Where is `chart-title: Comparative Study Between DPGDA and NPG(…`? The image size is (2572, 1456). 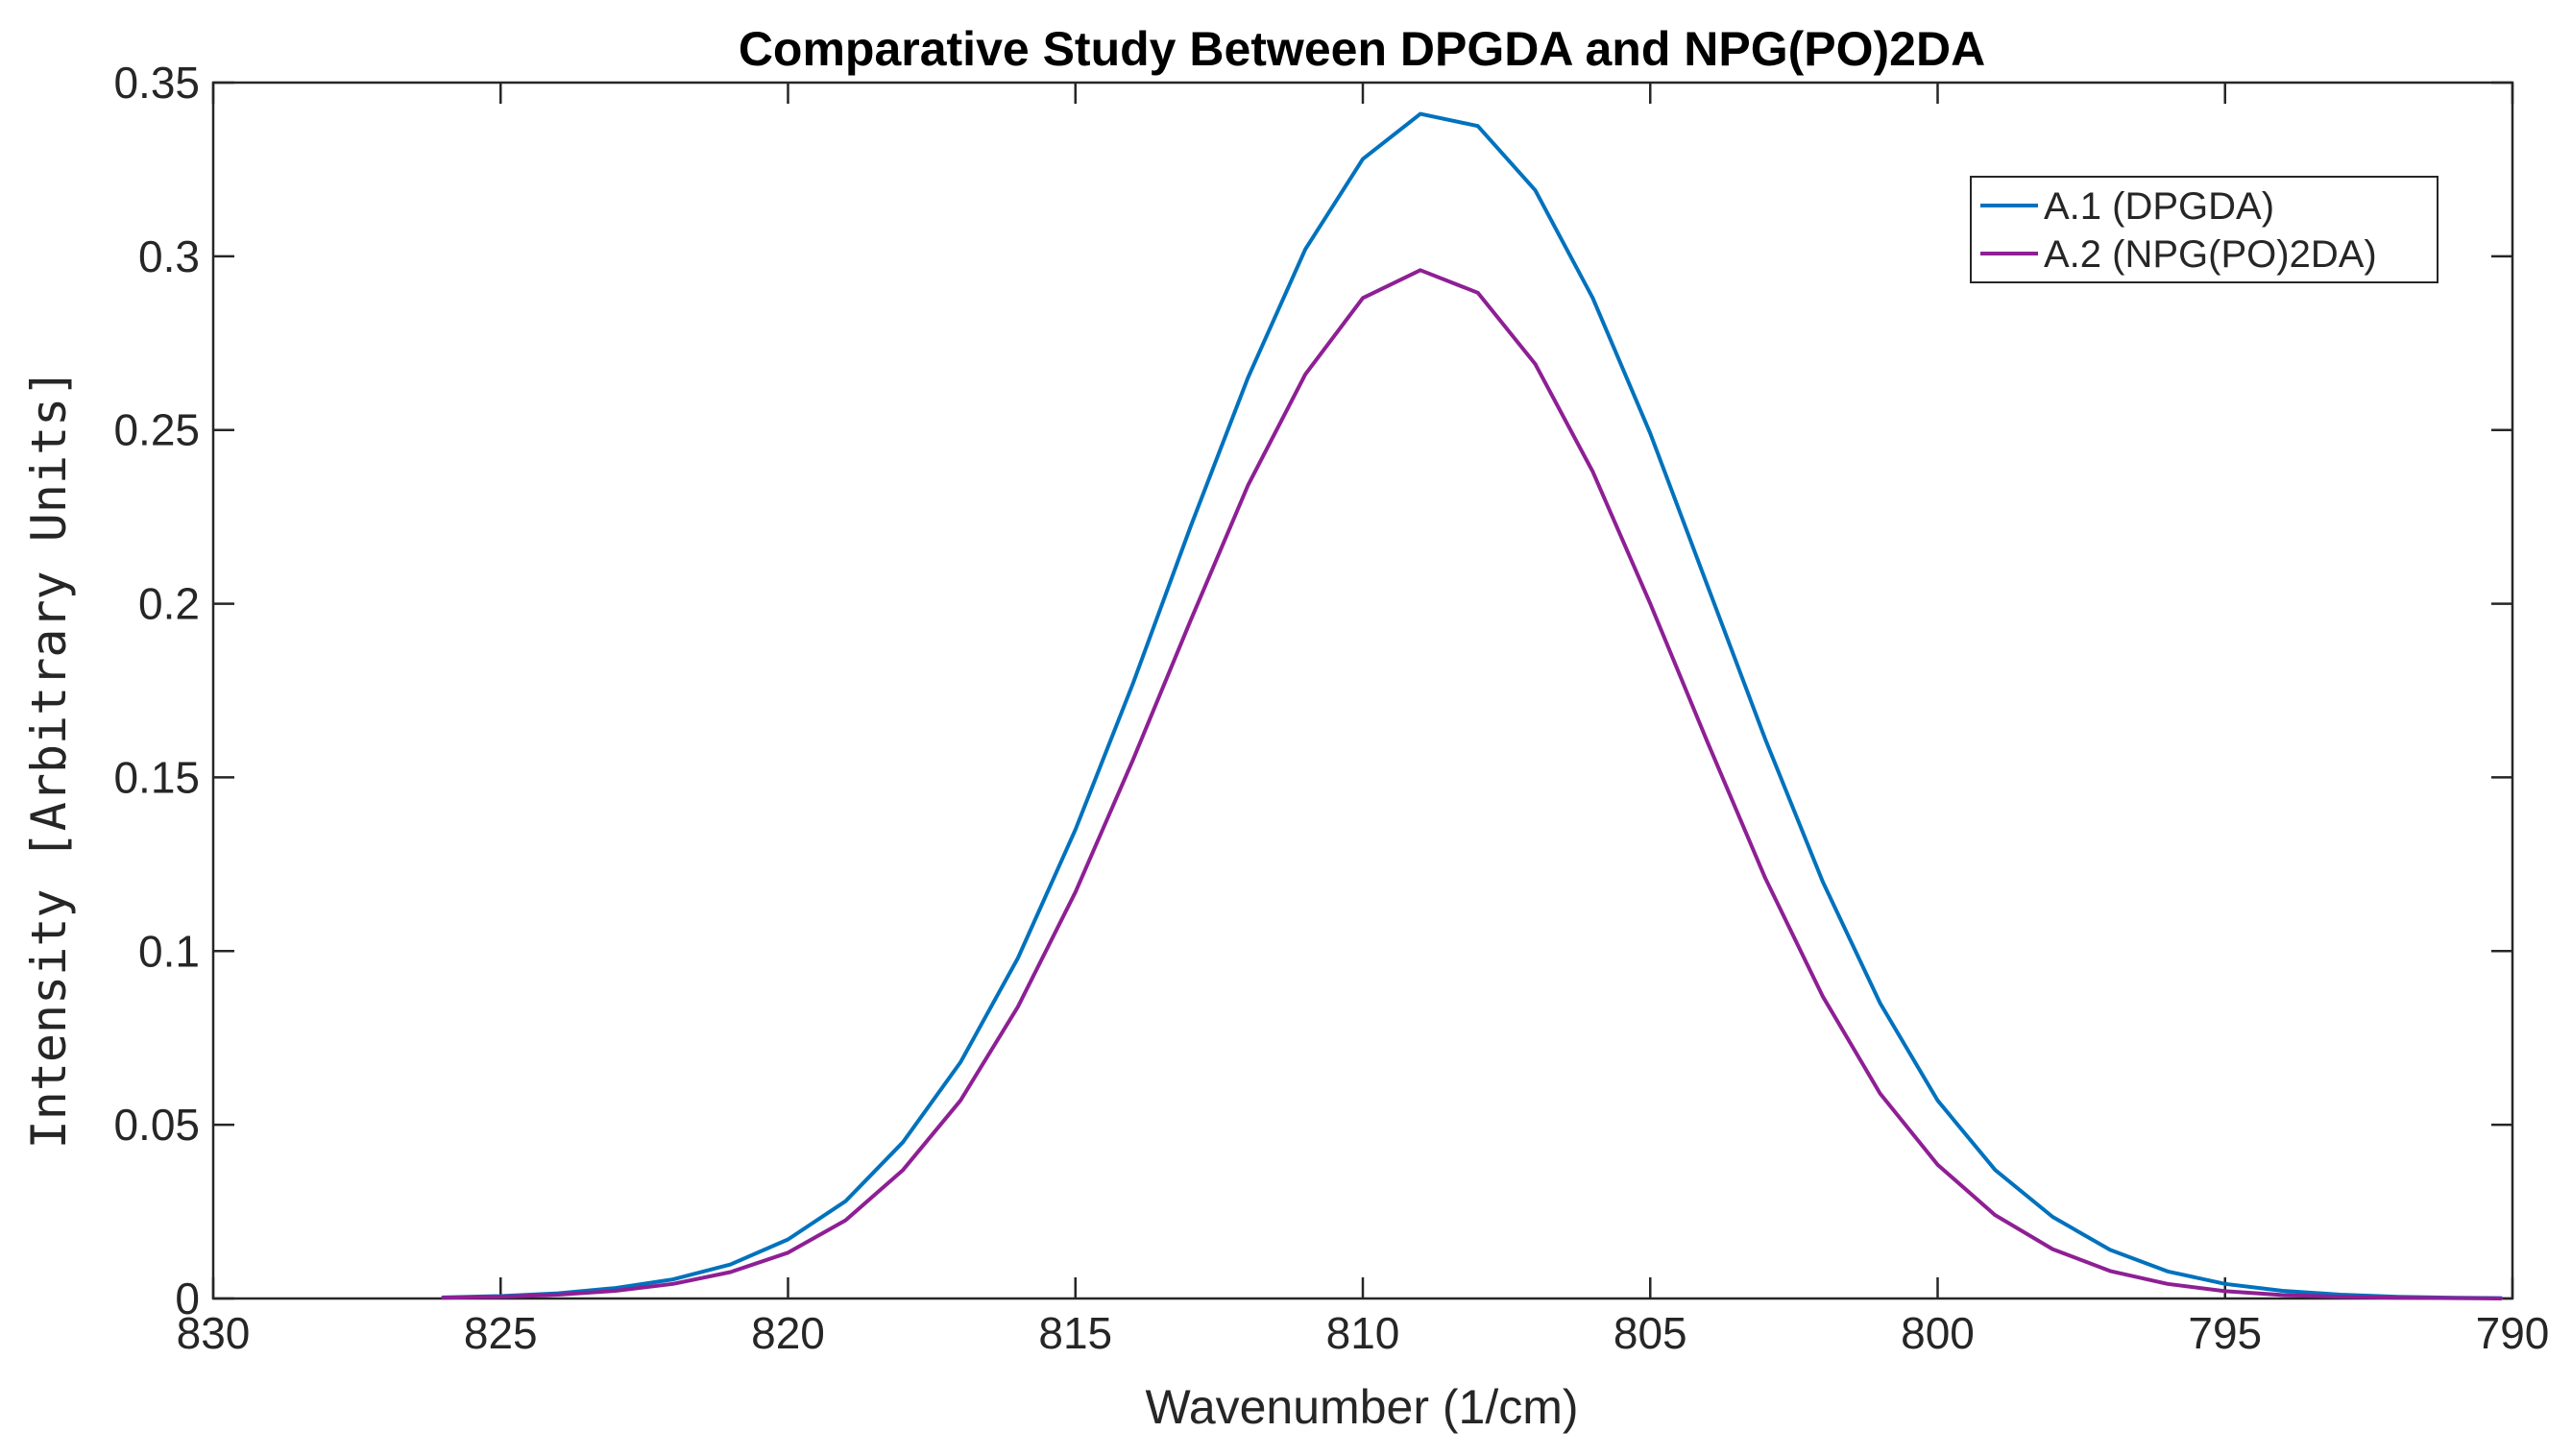 chart-title: Comparative Study Between DPGDA and NPG(… is located at coordinates (1362, 49).